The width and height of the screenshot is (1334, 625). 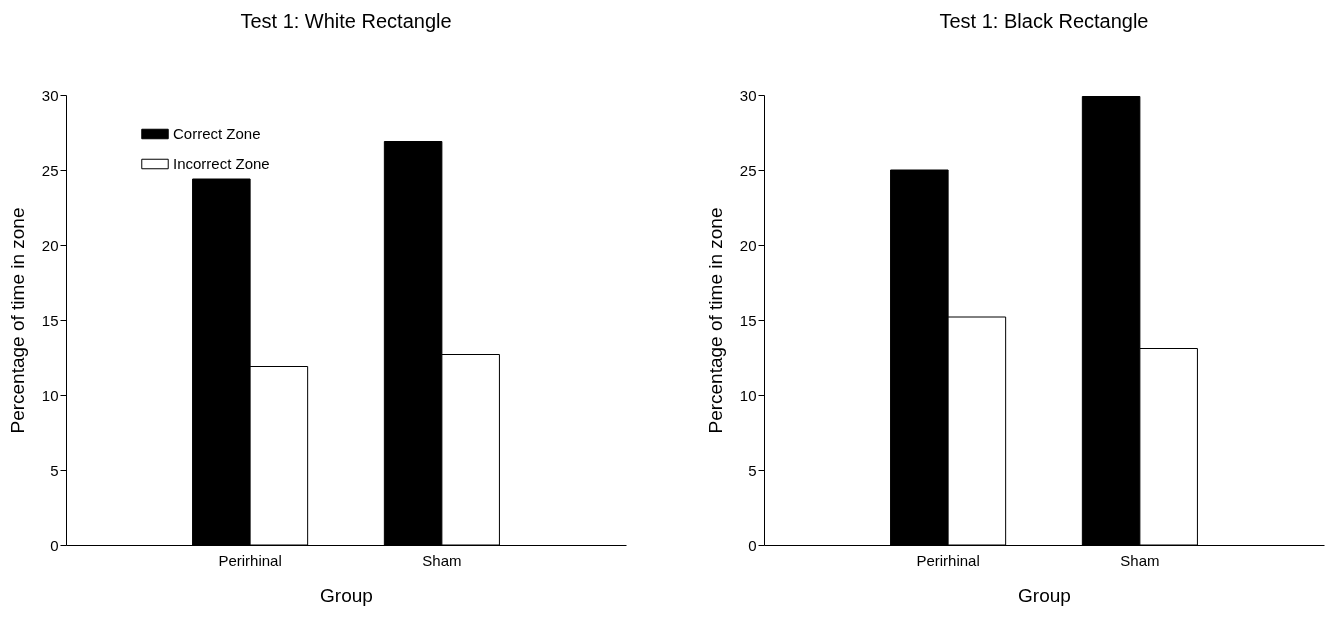 What do you see at coordinates (217, 133) in the screenshot?
I see `legend-label: Correct Zone` at bounding box center [217, 133].